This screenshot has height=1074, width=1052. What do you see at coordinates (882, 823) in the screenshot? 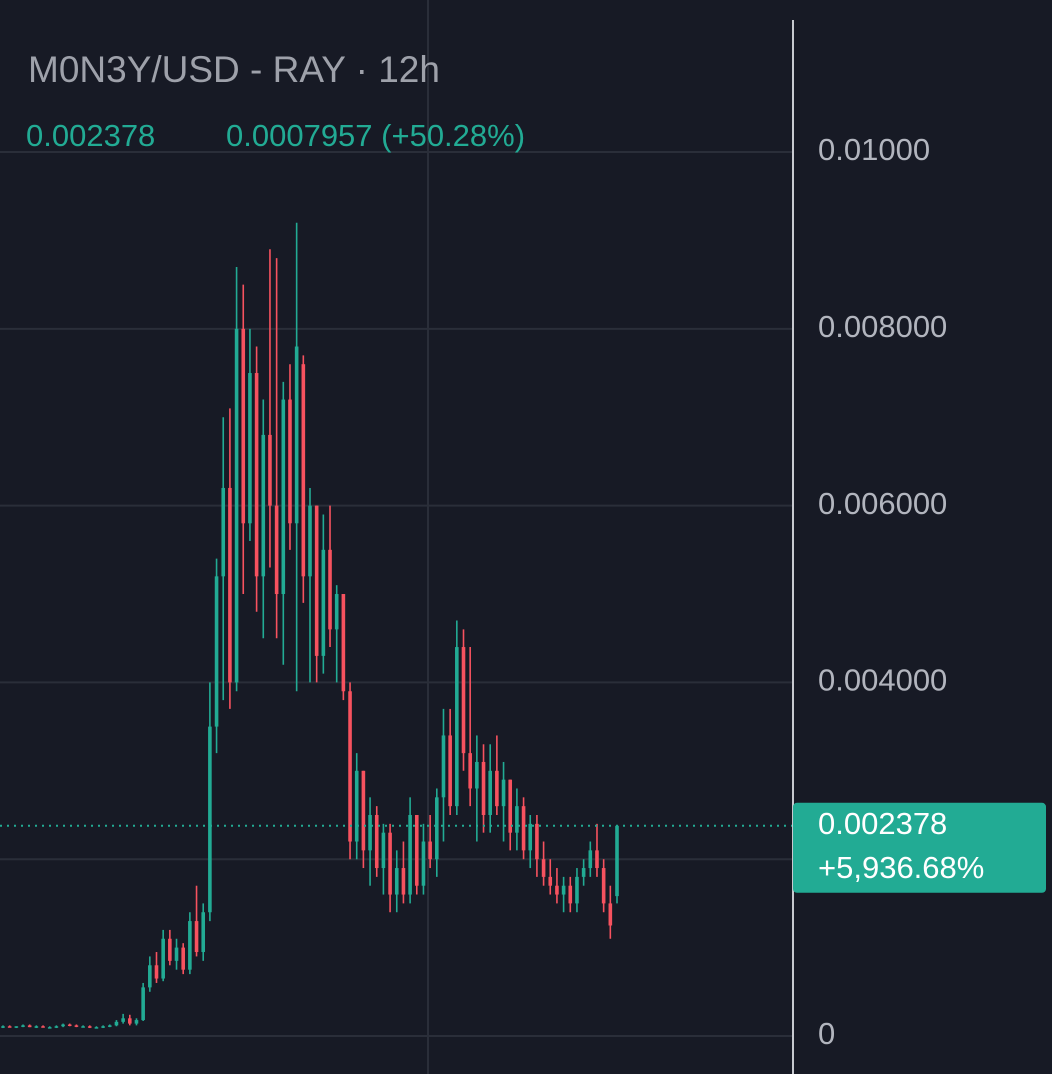
I see `last-price-label: 0.002378` at bounding box center [882, 823].